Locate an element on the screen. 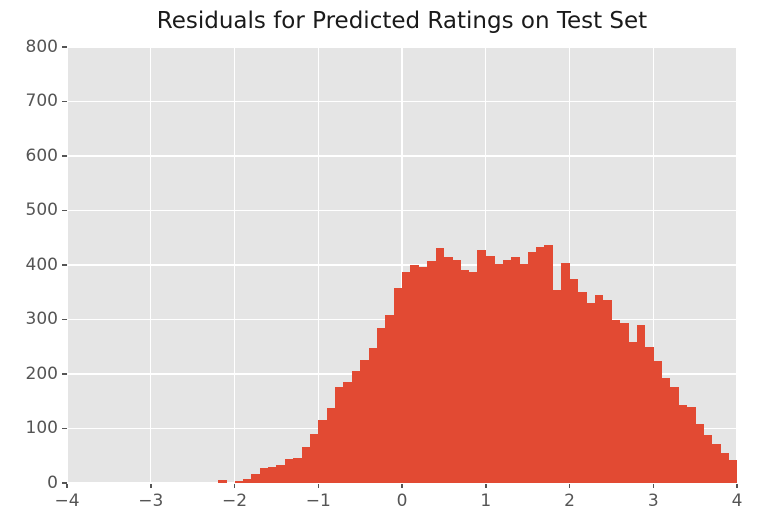 This screenshot has width=757, height=530. y-tick-label: 400 is located at coordinates (41, 264).